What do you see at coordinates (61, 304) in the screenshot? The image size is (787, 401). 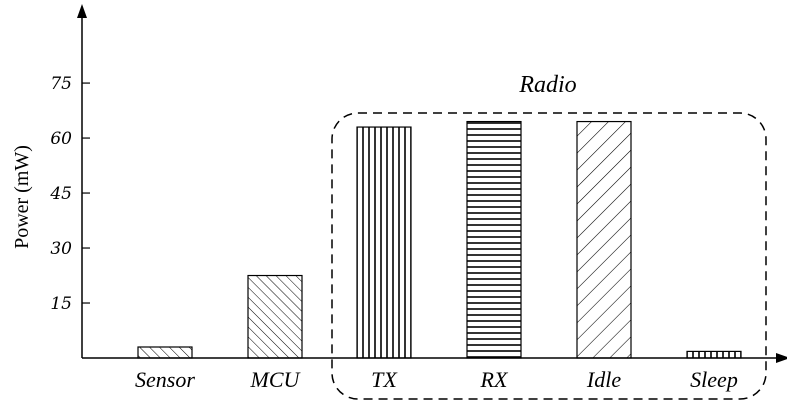 I see `y-tick-label: 15` at bounding box center [61, 304].